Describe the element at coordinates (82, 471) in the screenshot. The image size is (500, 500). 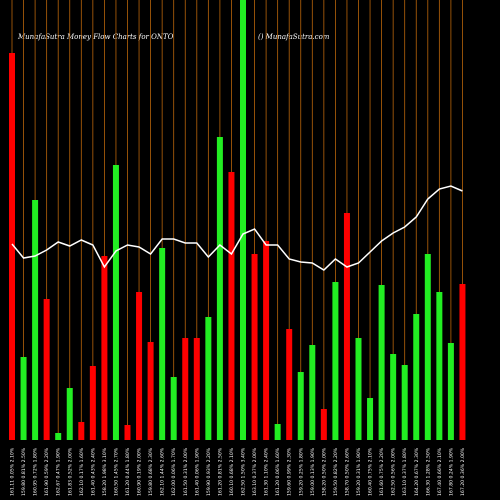
I see `x-tick-label: 162.10 0.17% 1.60%` at that location.